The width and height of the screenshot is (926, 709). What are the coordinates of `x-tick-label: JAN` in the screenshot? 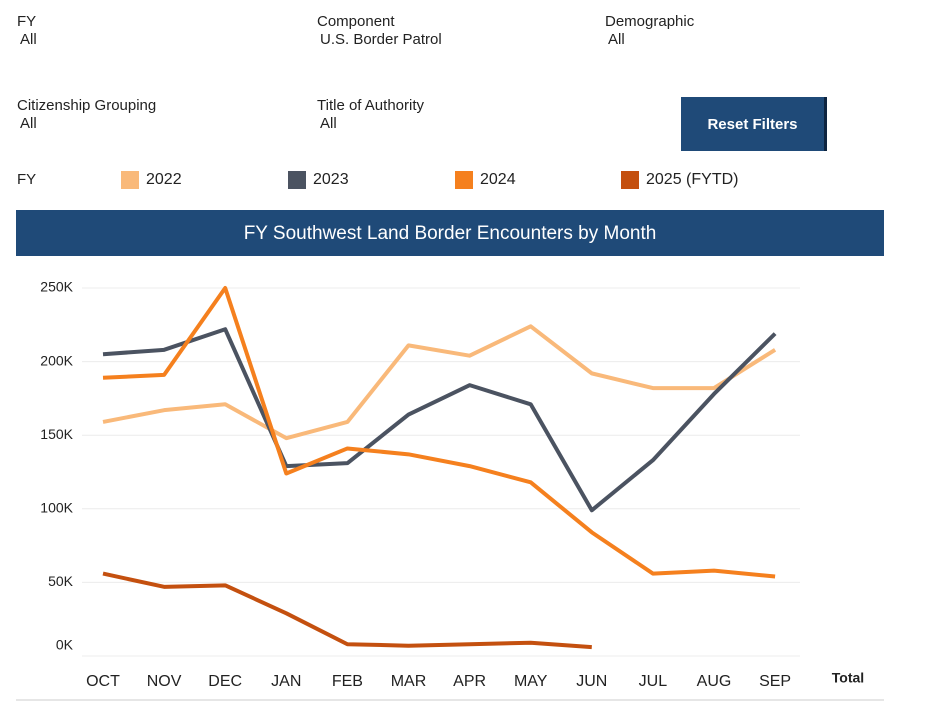 It's located at (286, 681).